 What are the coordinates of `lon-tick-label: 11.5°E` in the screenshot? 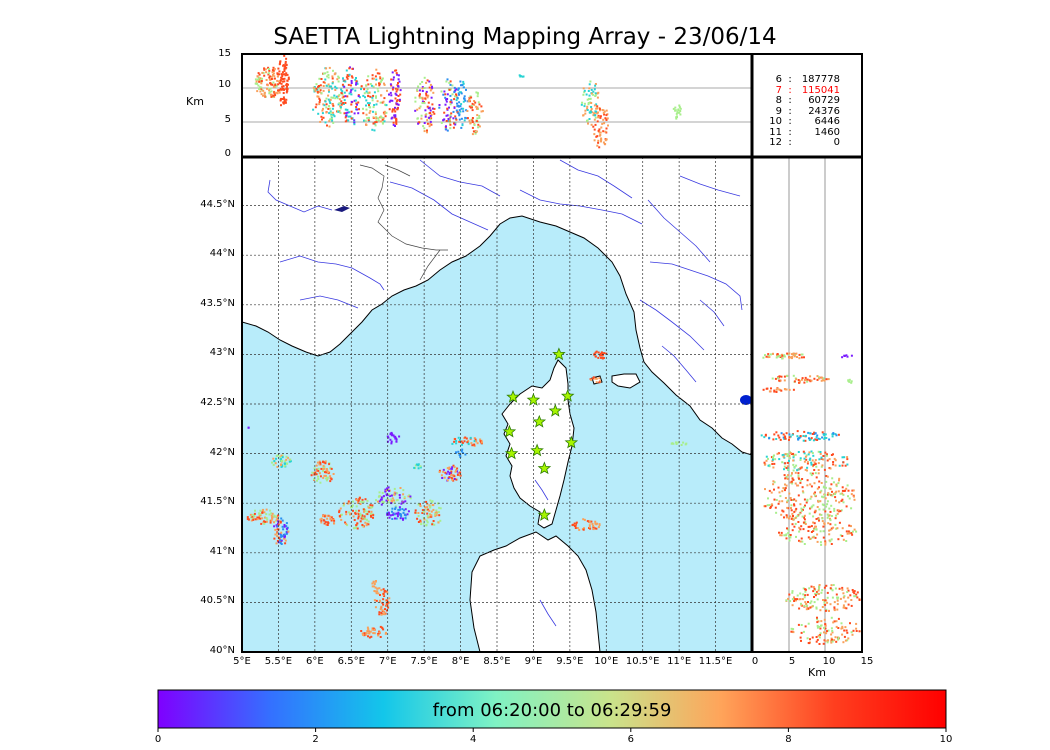 It's located at (715, 661).